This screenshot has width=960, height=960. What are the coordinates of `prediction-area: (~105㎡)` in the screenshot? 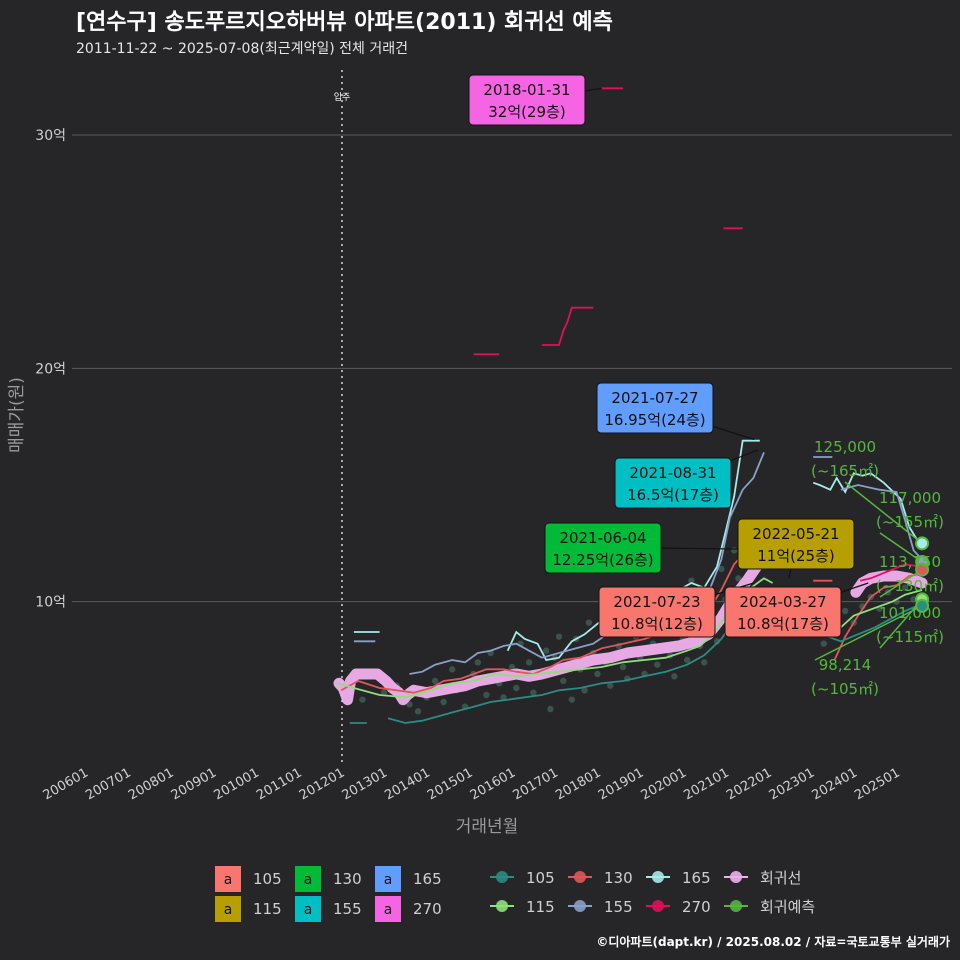 It's located at (845, 689).